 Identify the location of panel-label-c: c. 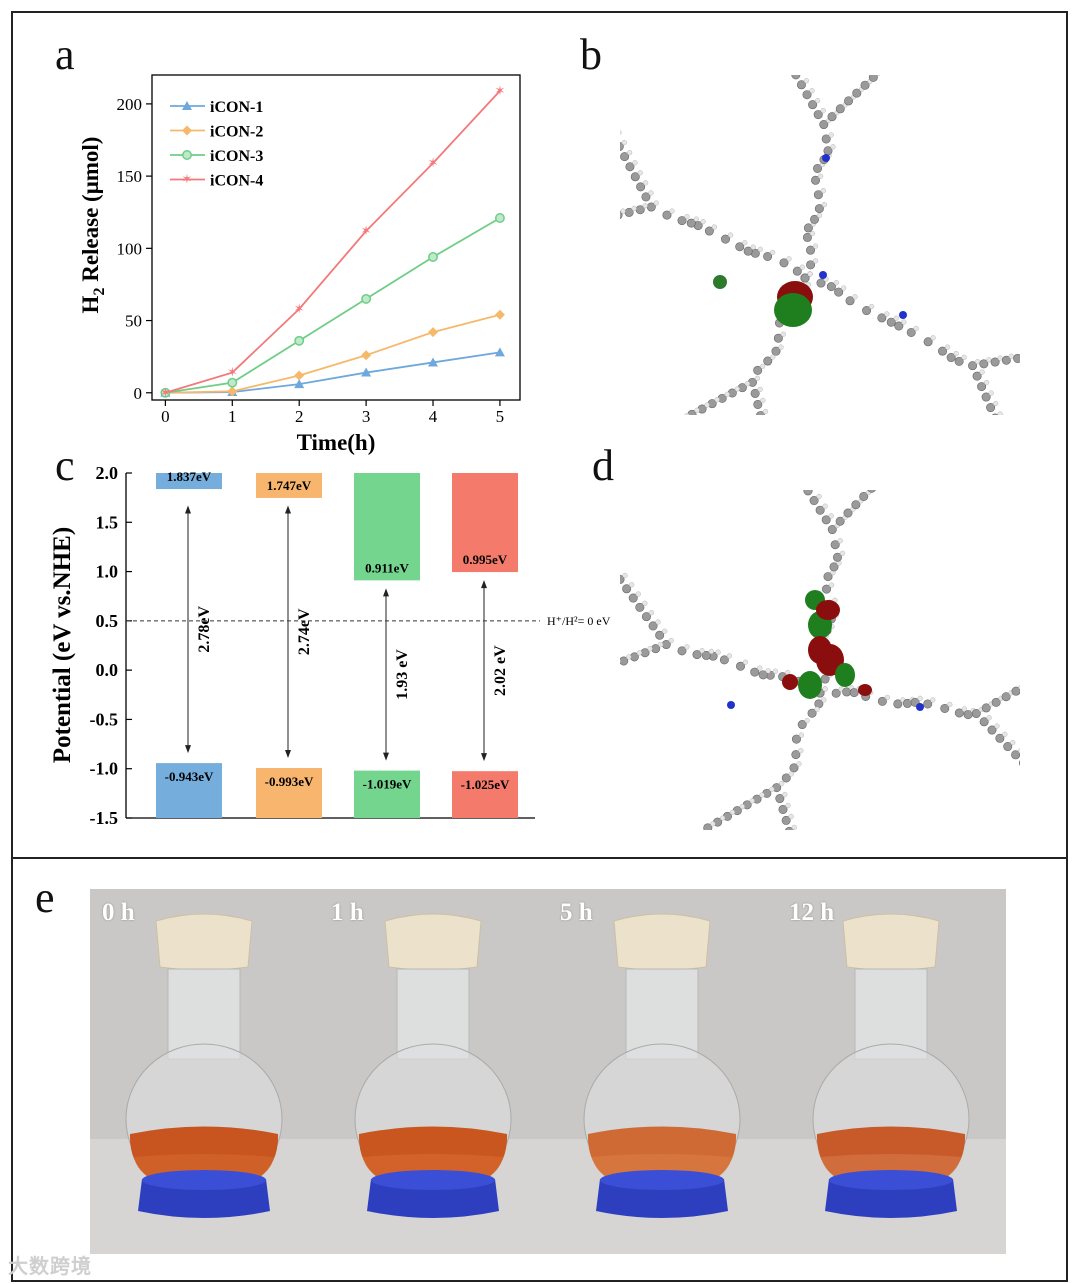
(65, 465).